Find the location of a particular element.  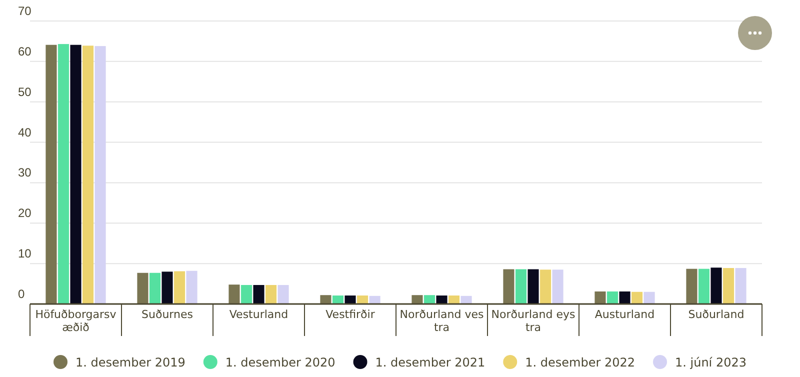

y-tick-label: 70 is located at coordinates (25, 11).